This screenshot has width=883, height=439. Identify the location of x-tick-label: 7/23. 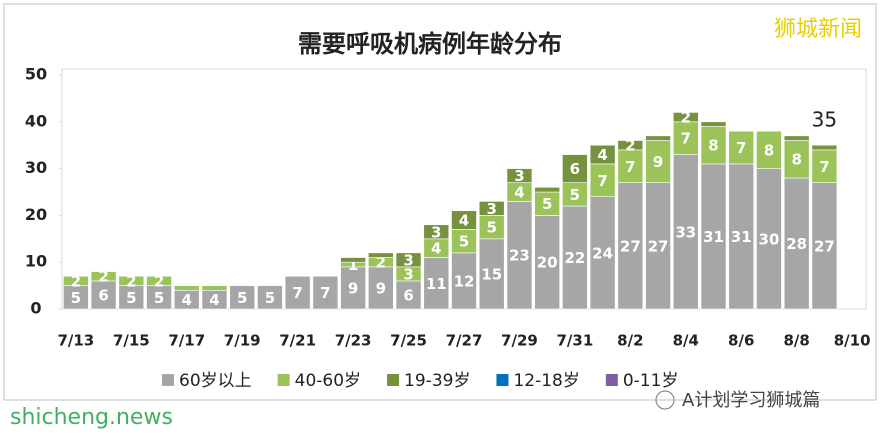
(353, 341).